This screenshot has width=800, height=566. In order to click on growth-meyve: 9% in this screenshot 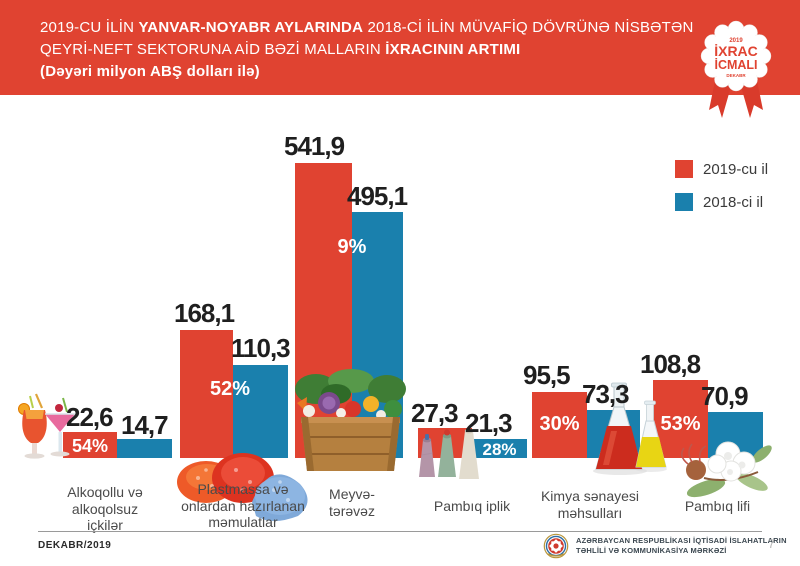, I will do `click(352, 247)`.